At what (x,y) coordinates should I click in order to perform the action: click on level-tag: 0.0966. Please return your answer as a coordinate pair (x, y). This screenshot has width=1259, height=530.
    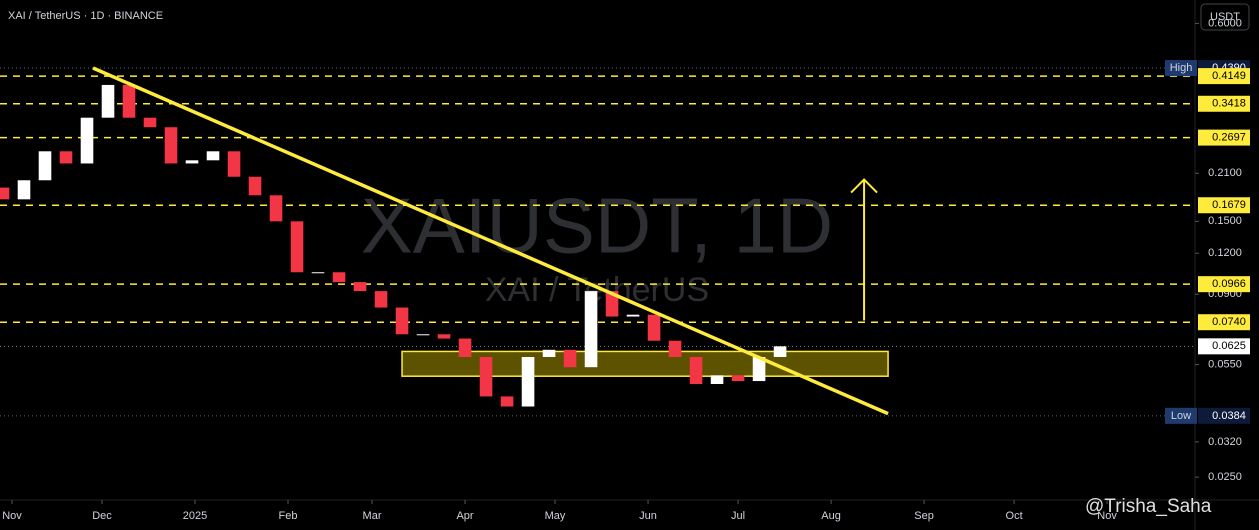
    Looking at the image, I should click on (1229, 284).